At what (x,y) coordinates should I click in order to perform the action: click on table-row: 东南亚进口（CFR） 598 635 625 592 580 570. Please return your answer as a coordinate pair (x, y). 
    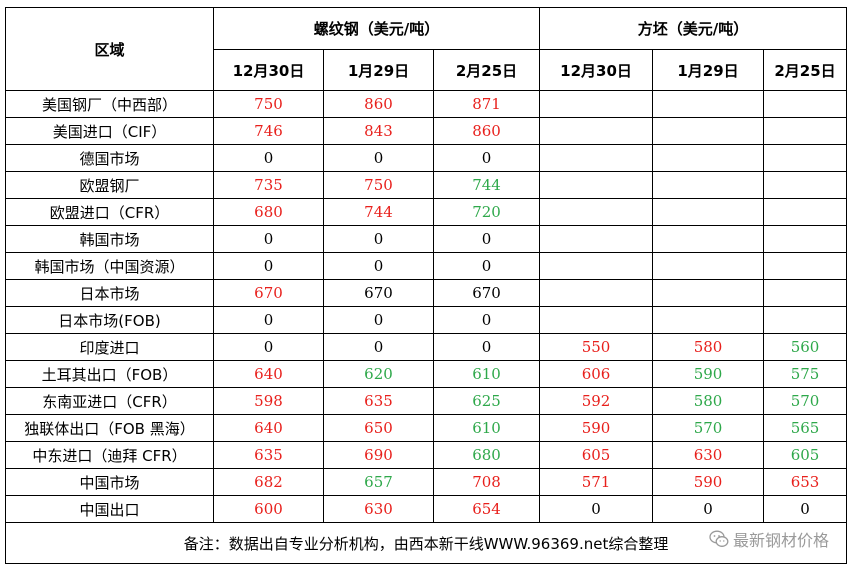
    Looking at the image, I should click on (426, 401).